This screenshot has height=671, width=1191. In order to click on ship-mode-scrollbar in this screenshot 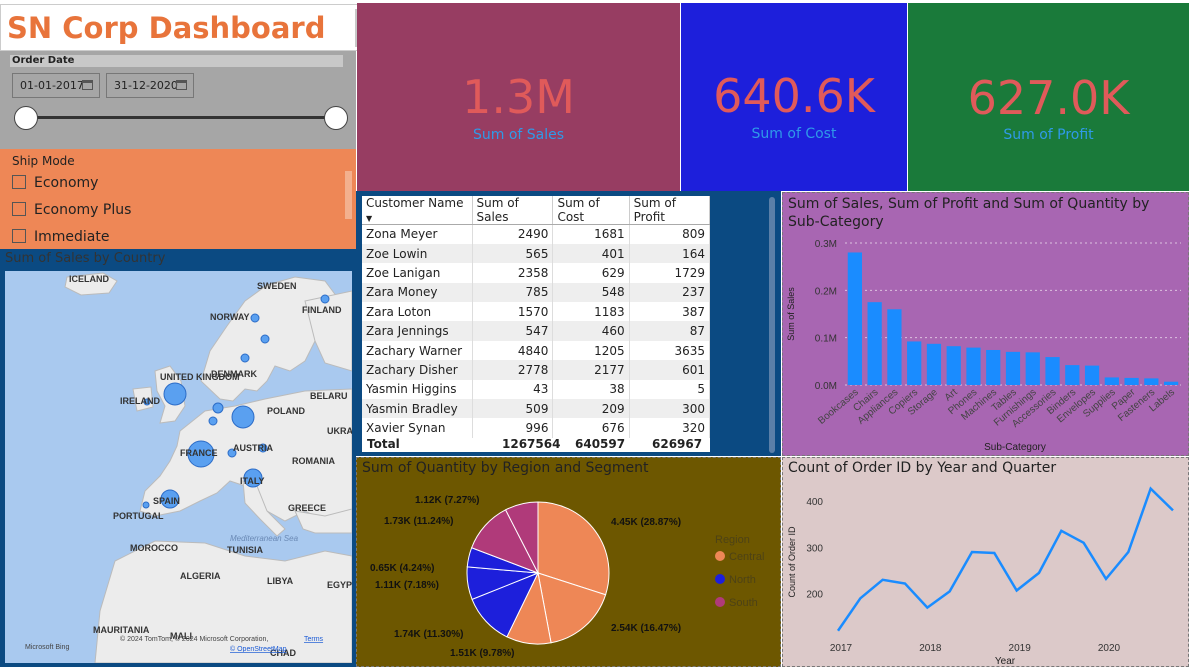, I will do `click(348, 195)`.